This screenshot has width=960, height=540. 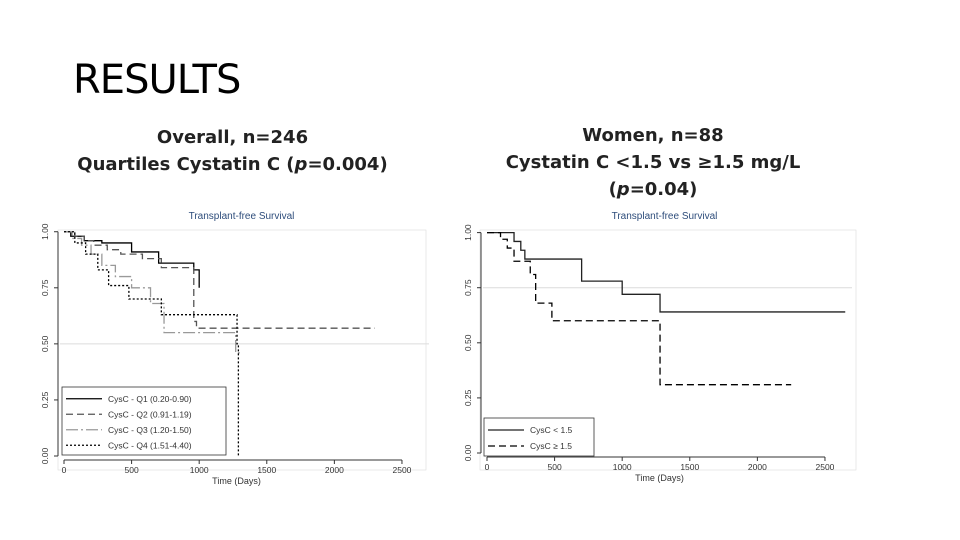 I want to click on legend-box, so click(x=539, y=437).